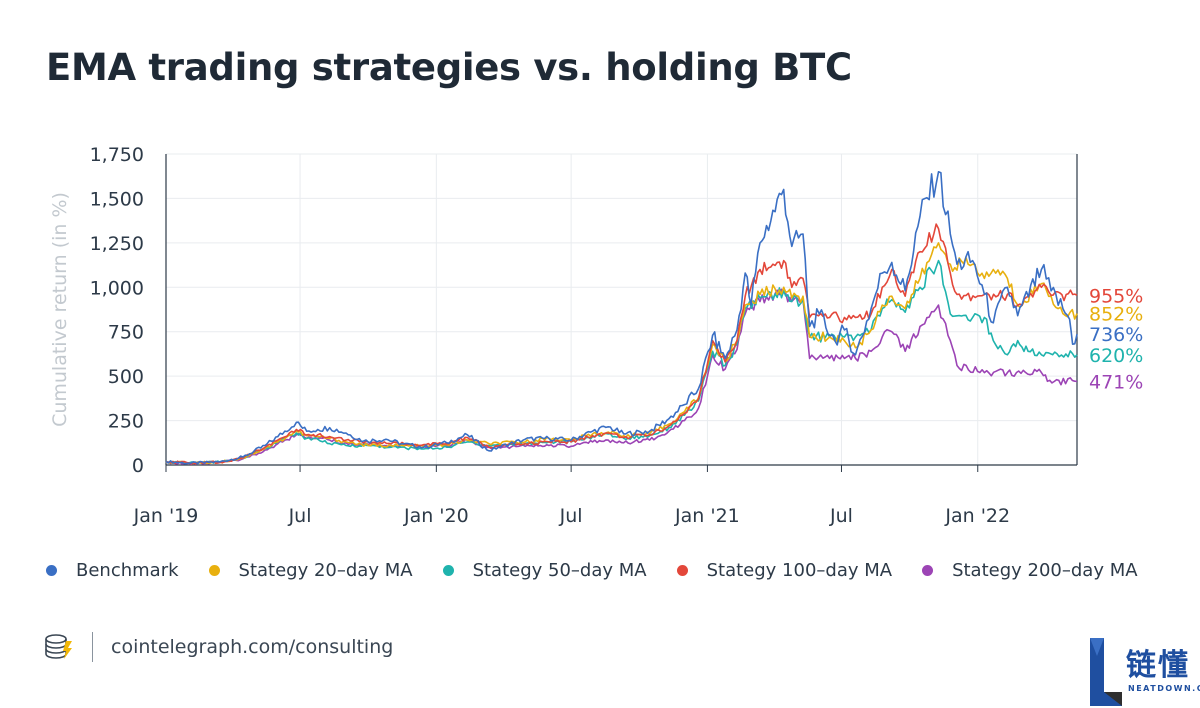  I want to click on legend-item: Stategy 100–day MA, so click(784, 570).